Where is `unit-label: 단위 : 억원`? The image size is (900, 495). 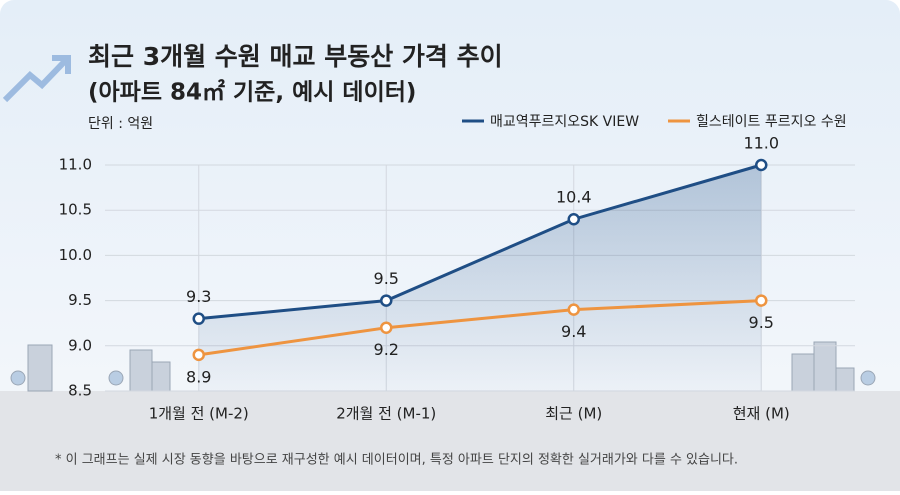 unit-label: 단위 : 억원 is located at coordinates (120, 124).